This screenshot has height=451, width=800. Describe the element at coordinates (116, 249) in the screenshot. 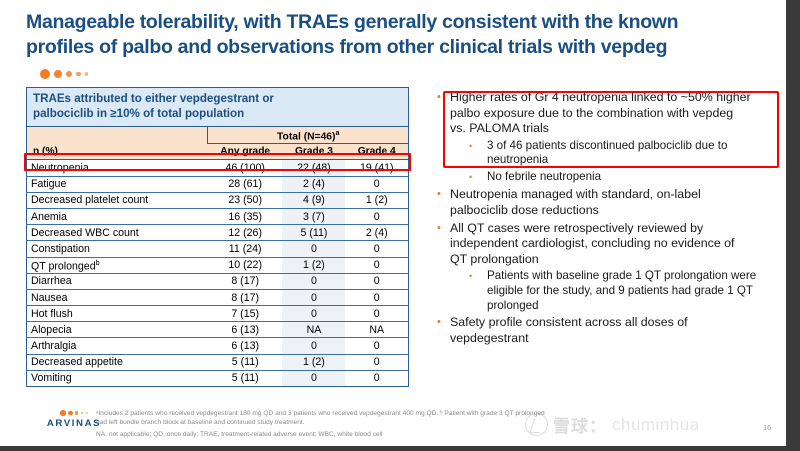

I see `cell-event-name: Constipation` at that location.